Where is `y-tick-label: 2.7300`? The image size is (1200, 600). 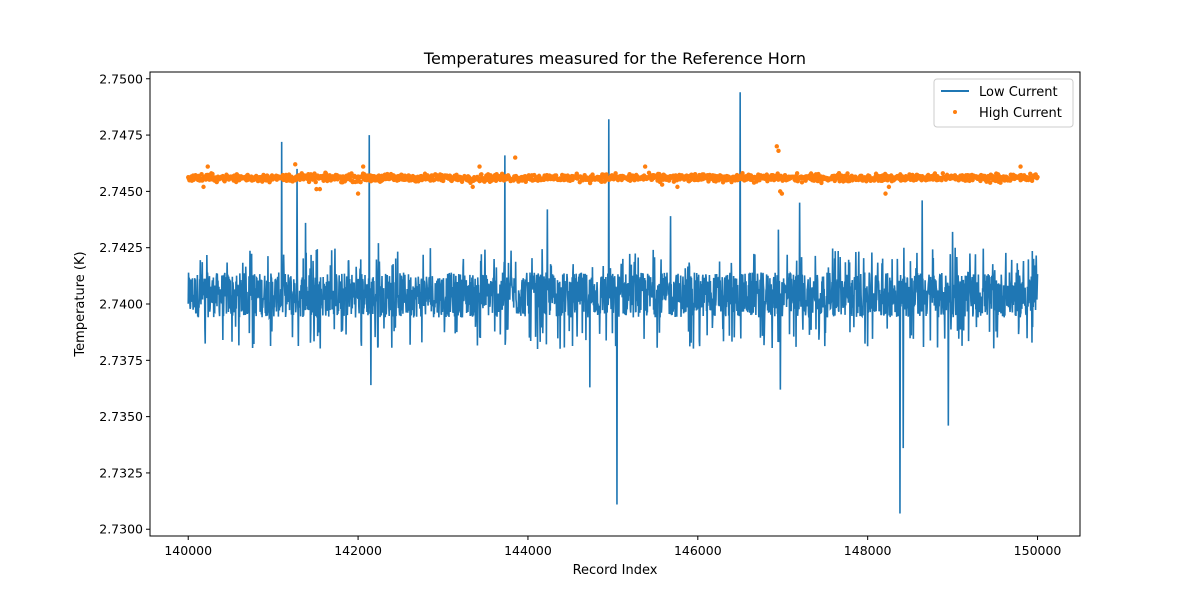 y-tick-label: 2.7300 is located at coordinates (121, 529).